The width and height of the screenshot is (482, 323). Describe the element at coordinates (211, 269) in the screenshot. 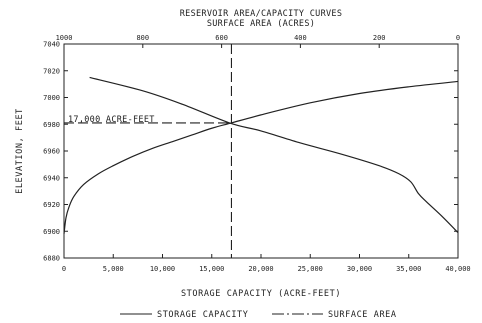

I see `bottom-tick-label: 15,000` at that location.